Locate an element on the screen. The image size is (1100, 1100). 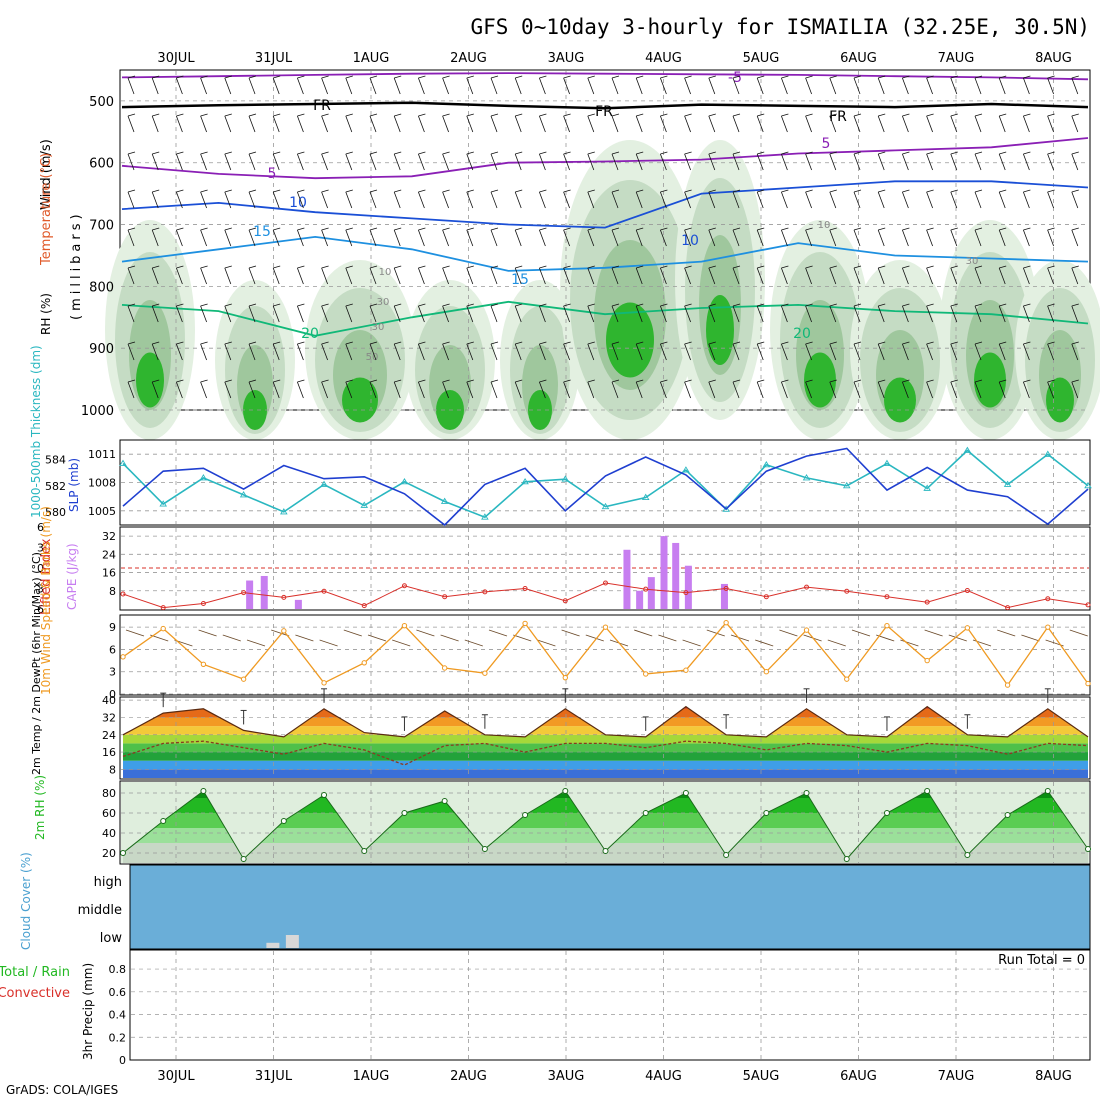
temp-series is located at coordinates (605, 721).